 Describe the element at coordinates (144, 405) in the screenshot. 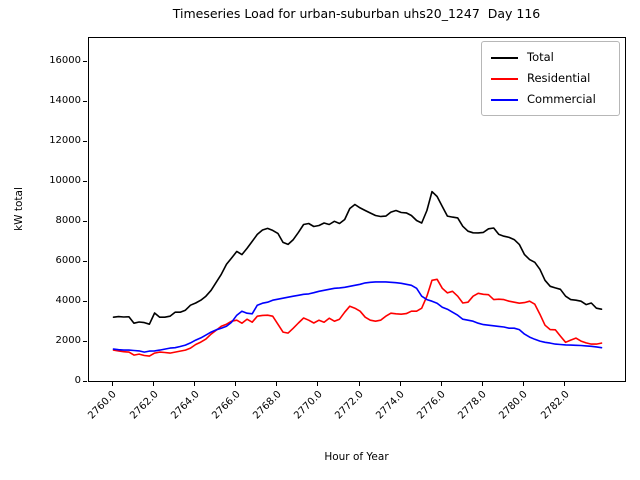

I see `x-tick-label: 2762.0` at that location.